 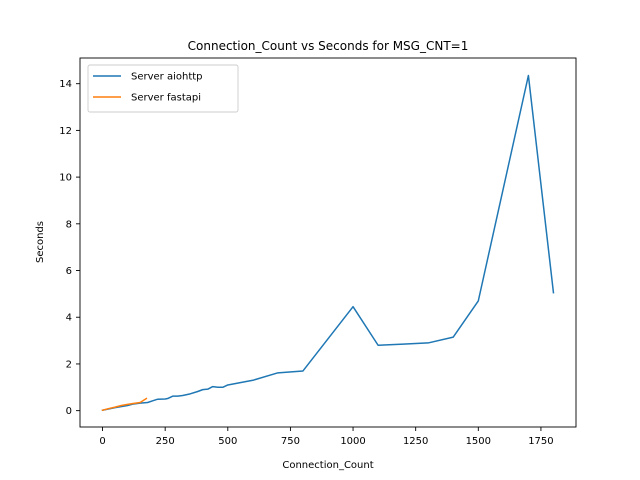 What do you see at coordinates (65, 178) in the screenshot?
I see `y-tick-label: 10` at bounding box center [65, 178].